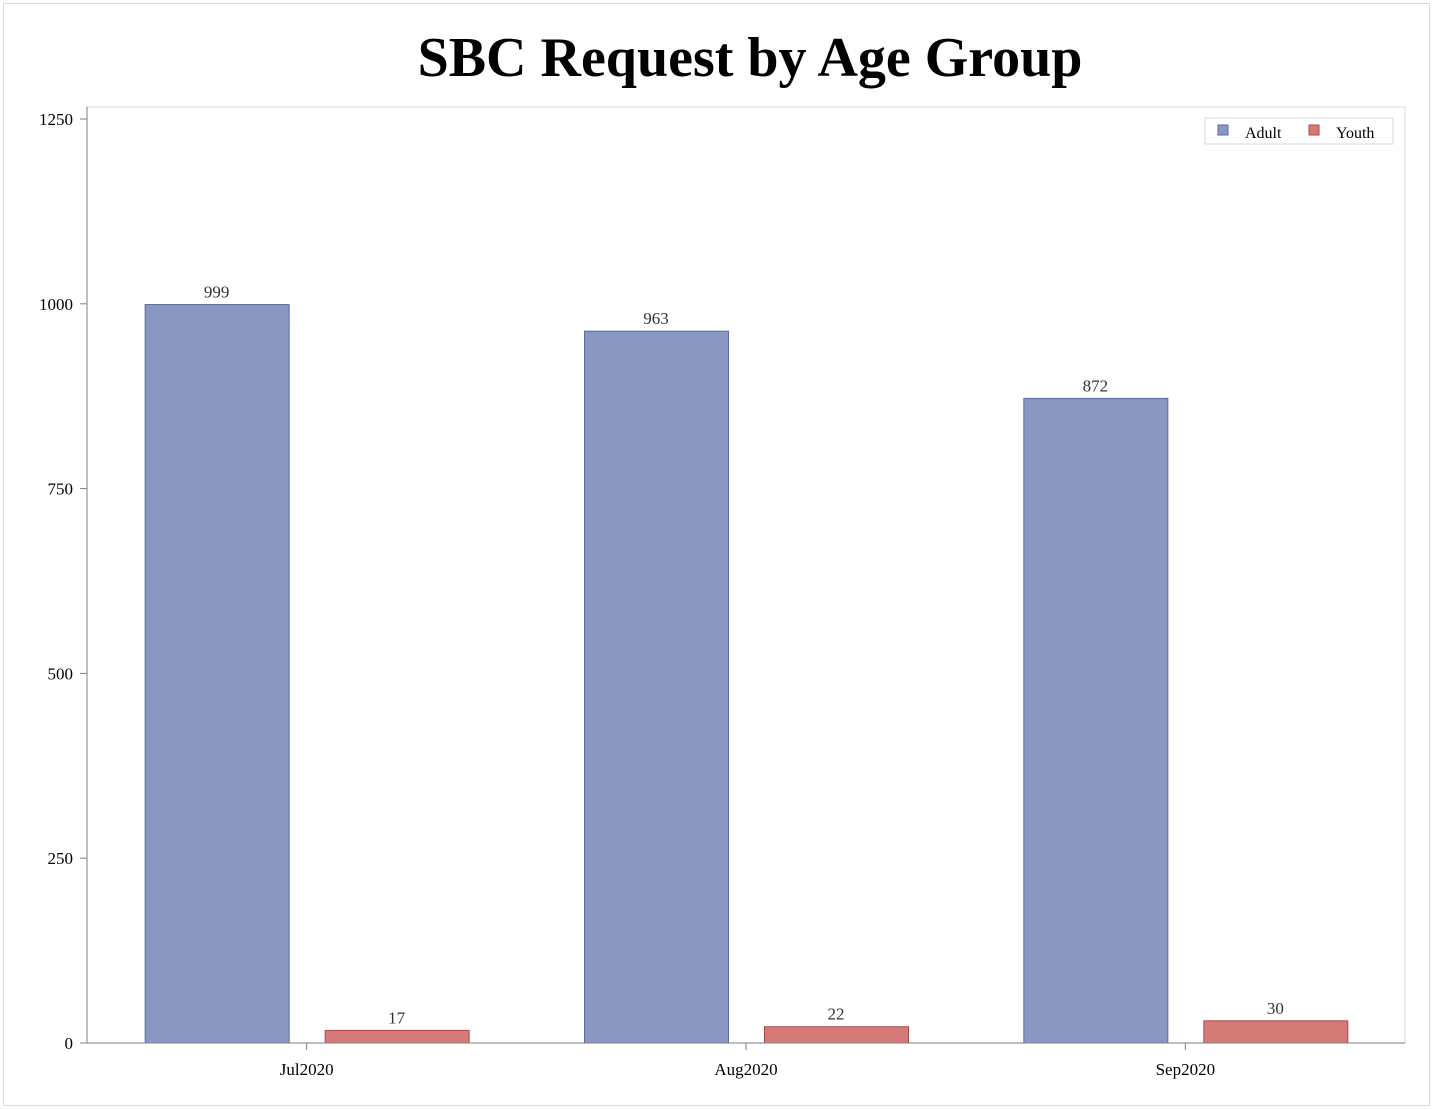  Describe the element at coordinates (217, 674) in the screenshot. I see `bar-adult-jul2020` at that location.